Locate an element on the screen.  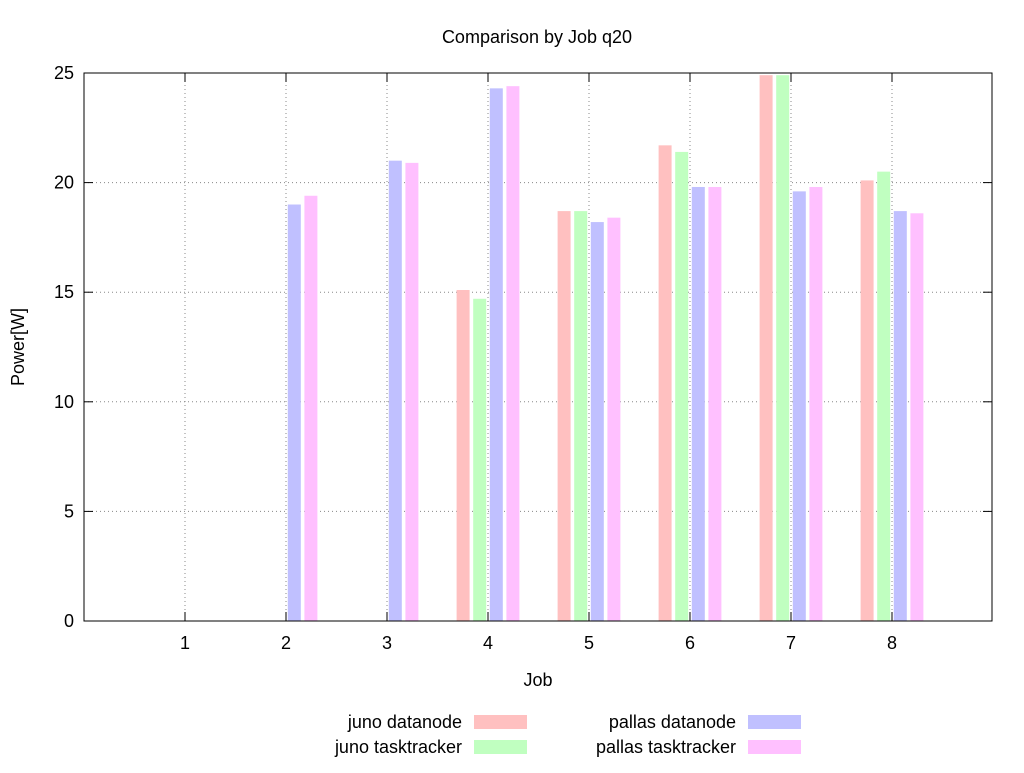
chart-title: Comparison by Job q20 is located at coordinates (537, 37).